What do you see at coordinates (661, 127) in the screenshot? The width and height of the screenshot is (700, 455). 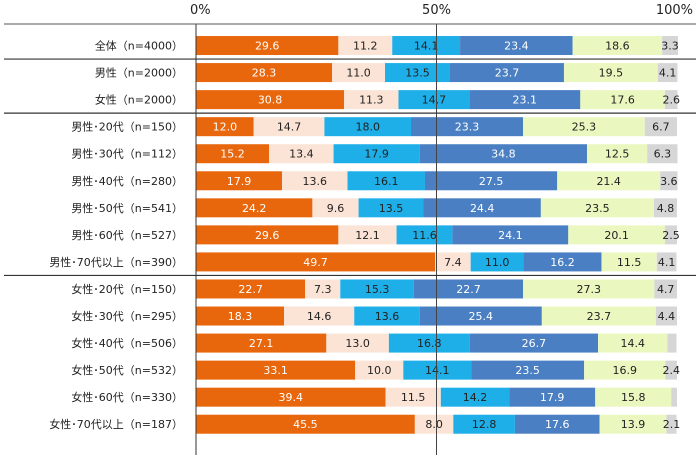 I see `data-label: 6.7` at bounding box center [661, 127].